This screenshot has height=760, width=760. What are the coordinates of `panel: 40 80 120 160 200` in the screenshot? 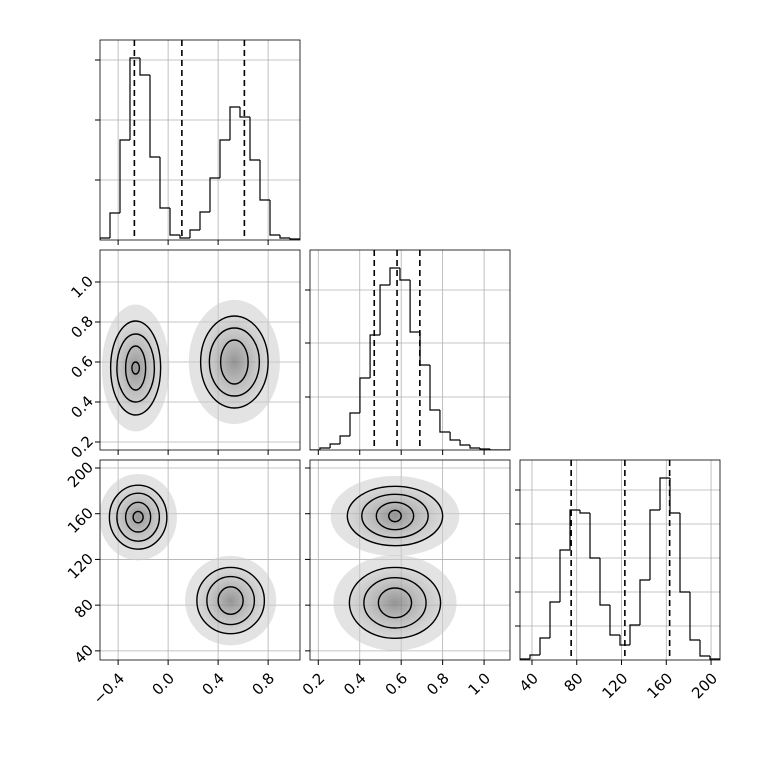 It's located at (618, 580).